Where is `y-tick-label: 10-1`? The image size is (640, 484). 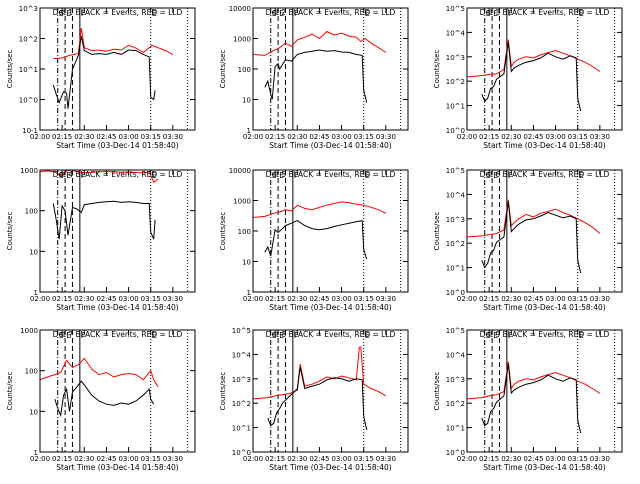 y-tick-label: 10-1 is located at coordinates (30, 131).